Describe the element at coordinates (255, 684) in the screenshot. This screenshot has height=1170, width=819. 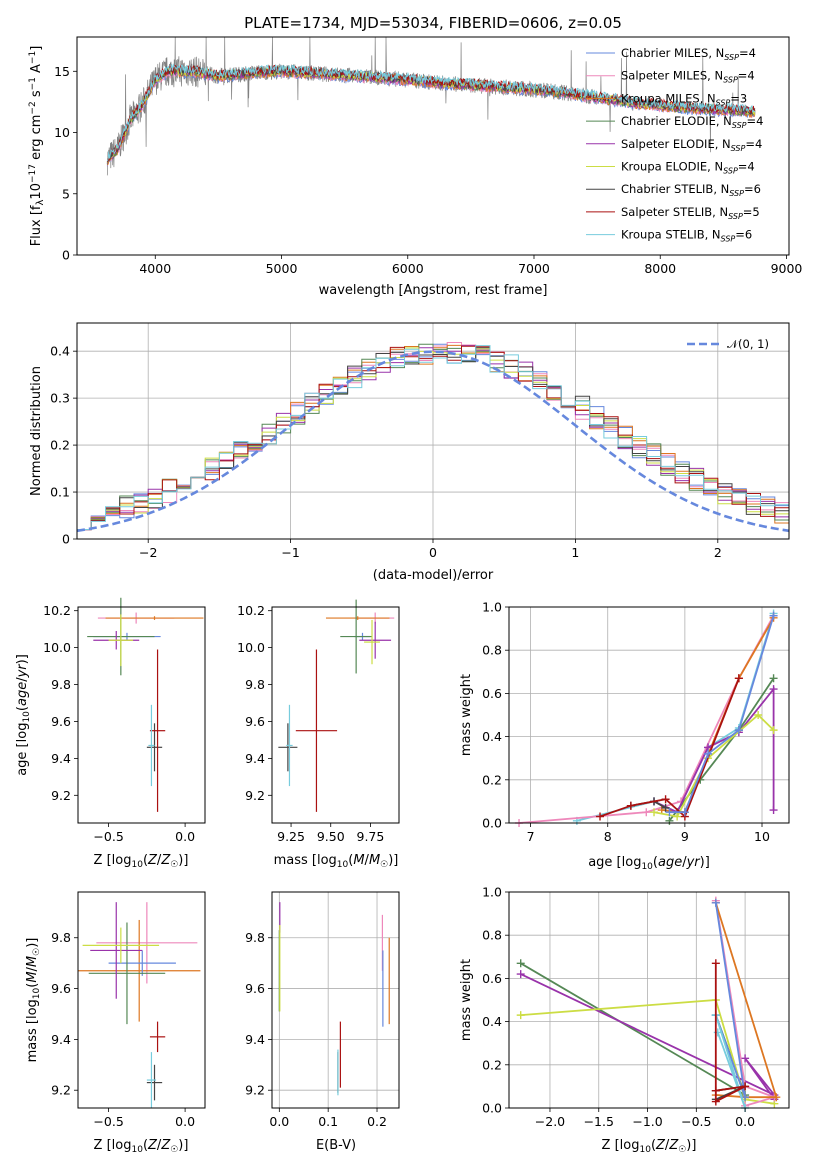
I see `age-vs-mass-ytick-label: 9.8` at that location.